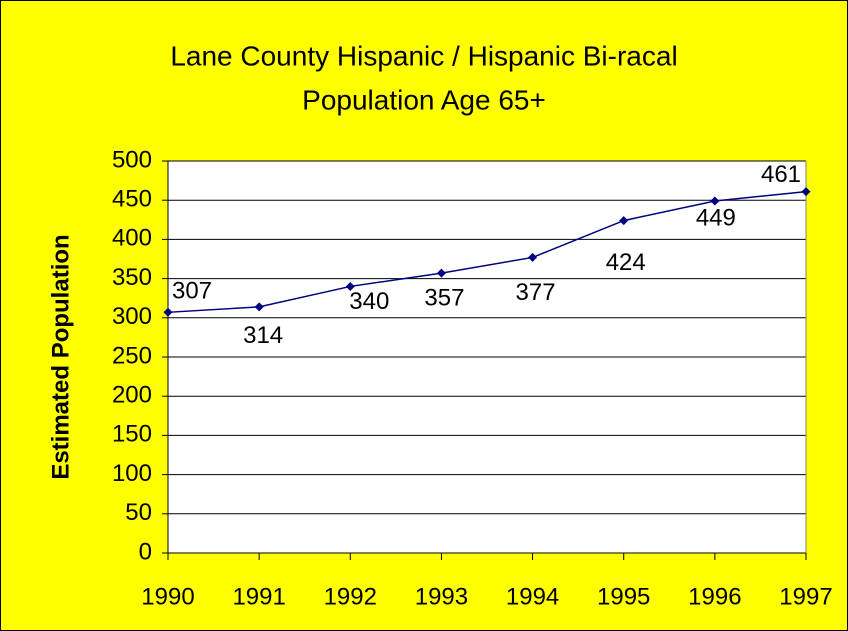 The image size is (848, 631). I want to click on chart-title: Lane County Hispanic / Hispanic Bi-racal, so click(423, 55).